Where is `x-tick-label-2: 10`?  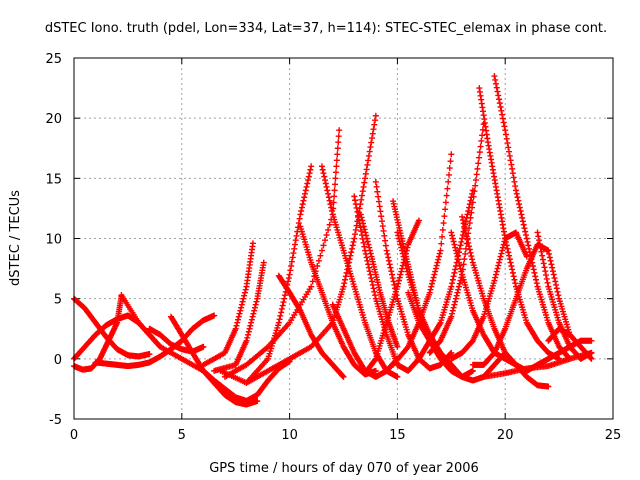
x-tick-label-2: 10 is located at coordinates (289, 435).